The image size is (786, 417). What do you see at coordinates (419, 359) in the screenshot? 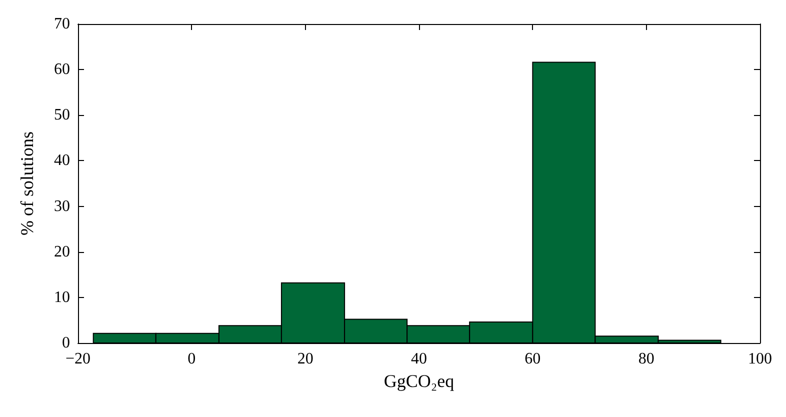
I see `x-tick-label: 40` at bounding box center [419, 359].